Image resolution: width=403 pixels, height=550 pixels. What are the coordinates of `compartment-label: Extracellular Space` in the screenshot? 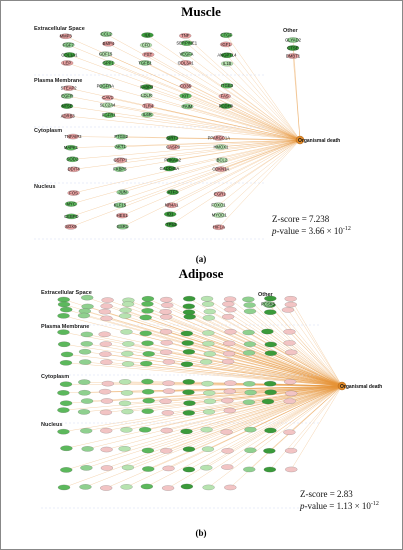 It's located at (66, 293).